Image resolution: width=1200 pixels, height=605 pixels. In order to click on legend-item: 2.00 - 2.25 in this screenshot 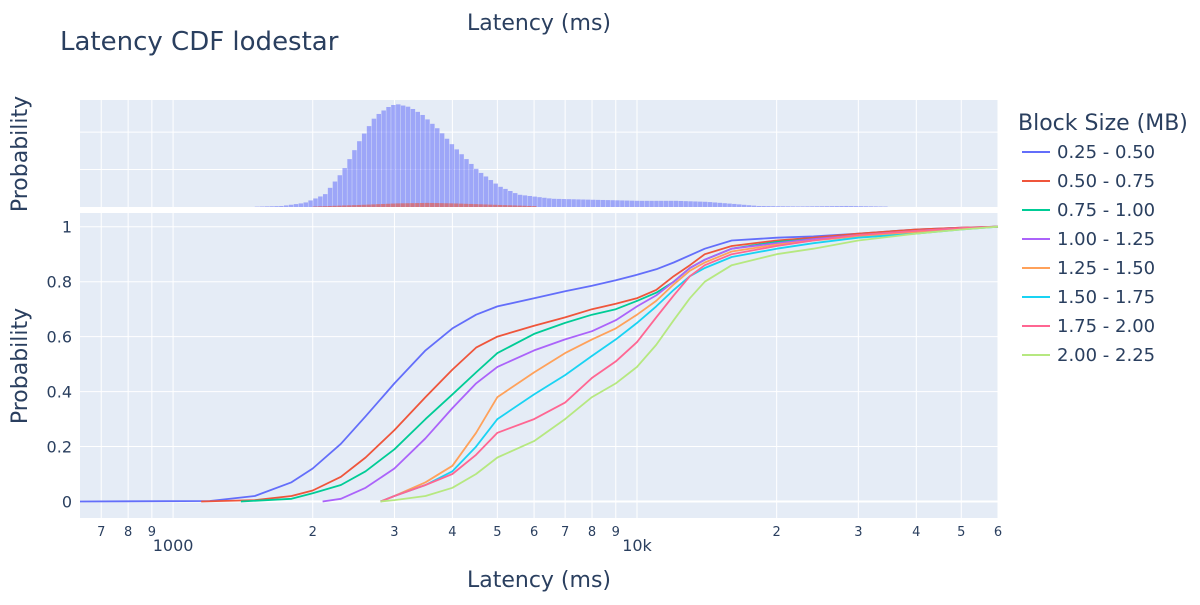, I will do `click(1088, 355)`.